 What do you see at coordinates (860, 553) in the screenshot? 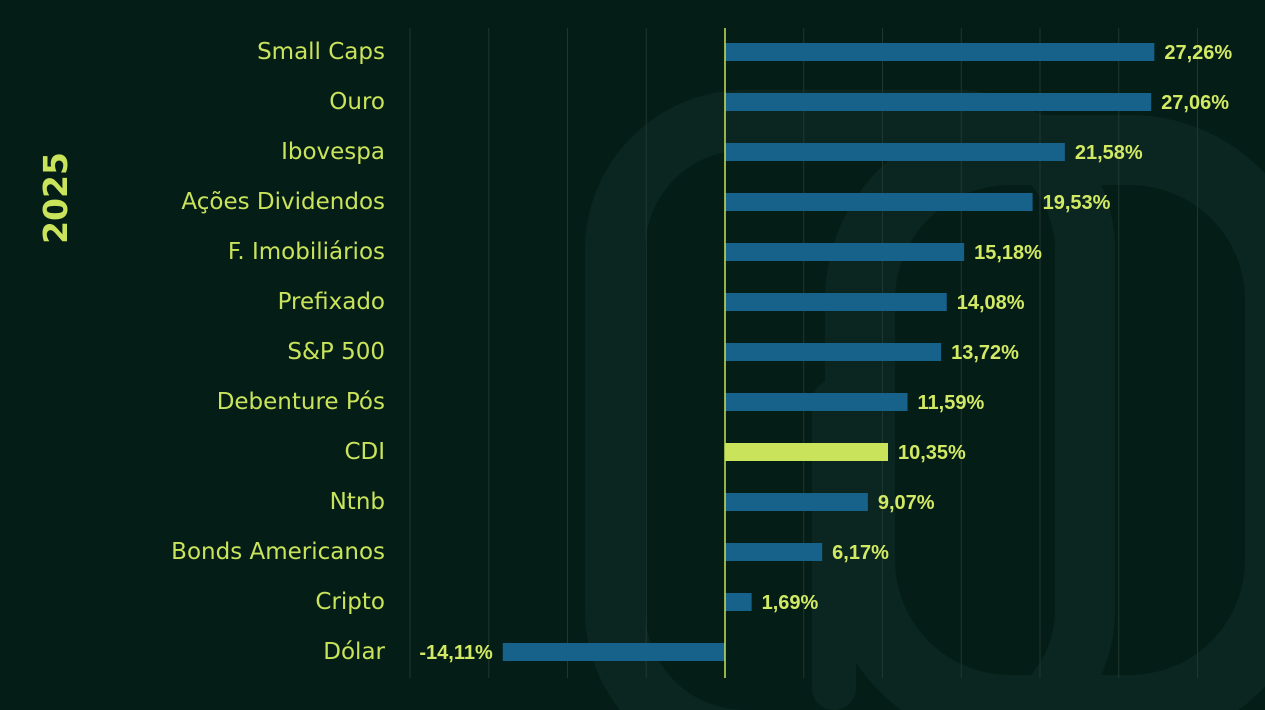
I see `value-label: 6,17%` at bounding box center [860, 553].